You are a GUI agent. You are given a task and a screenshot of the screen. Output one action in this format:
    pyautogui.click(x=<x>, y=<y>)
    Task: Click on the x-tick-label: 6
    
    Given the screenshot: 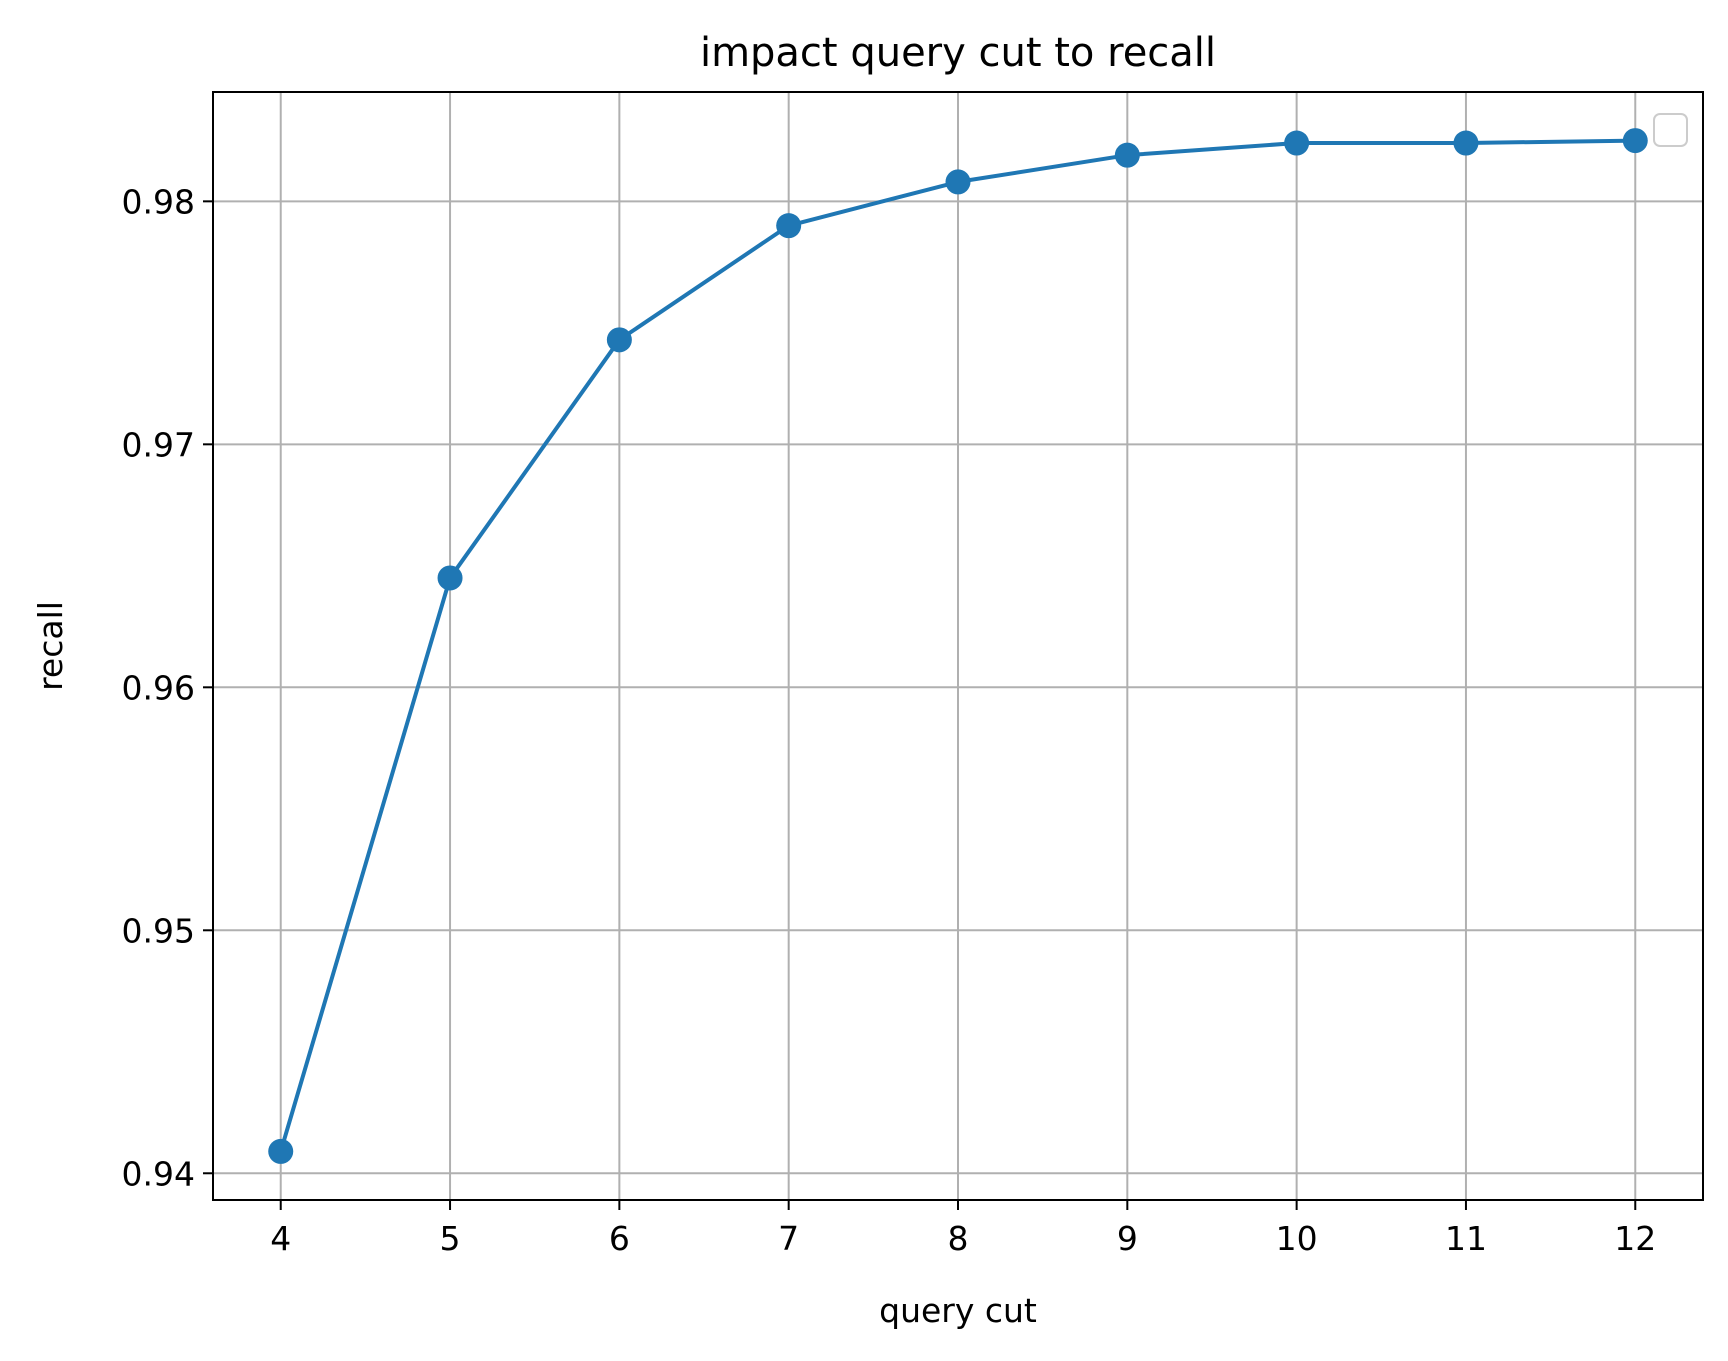 What is the action you would take?
    pyautogui.click(x=619, y=1238)
    